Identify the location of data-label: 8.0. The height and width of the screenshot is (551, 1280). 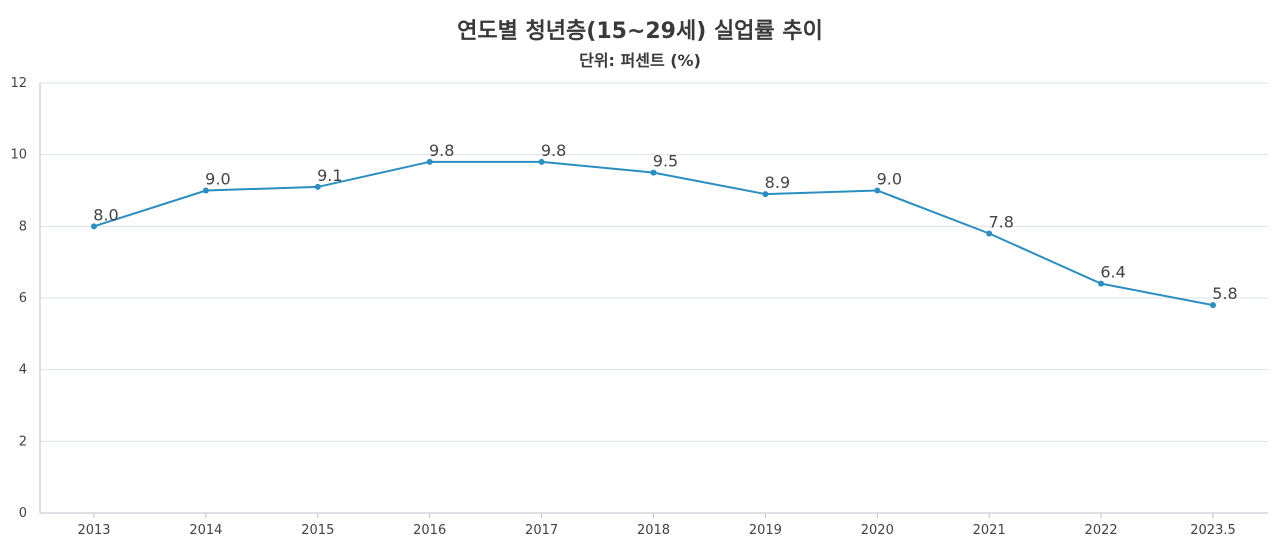
(105, 214).